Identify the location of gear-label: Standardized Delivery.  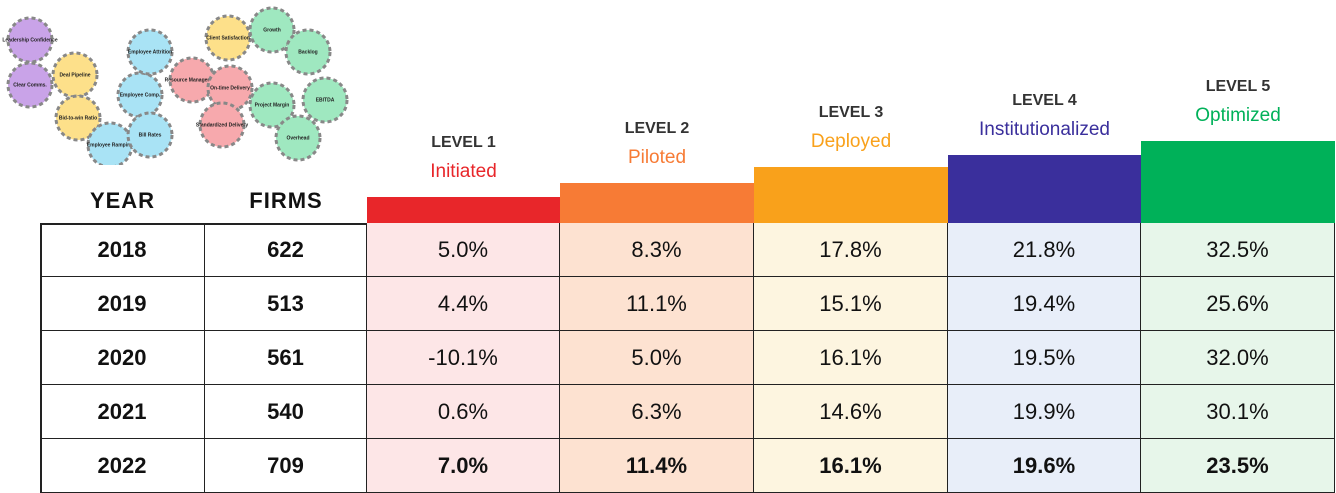
(222, 125).